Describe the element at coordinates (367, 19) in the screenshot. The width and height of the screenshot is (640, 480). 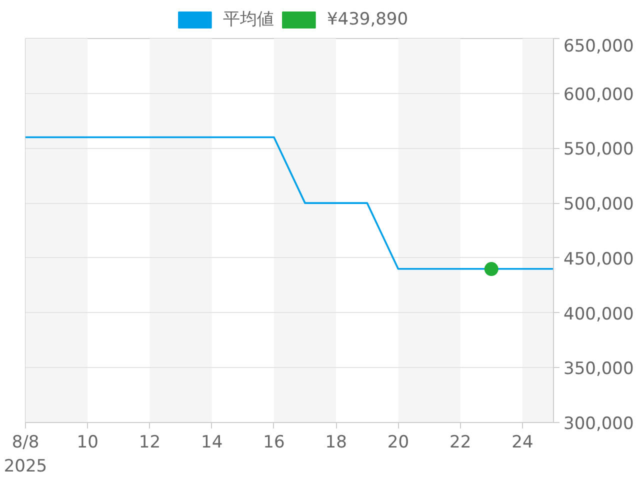
I see `legend-label: ¥439,890` at that location.